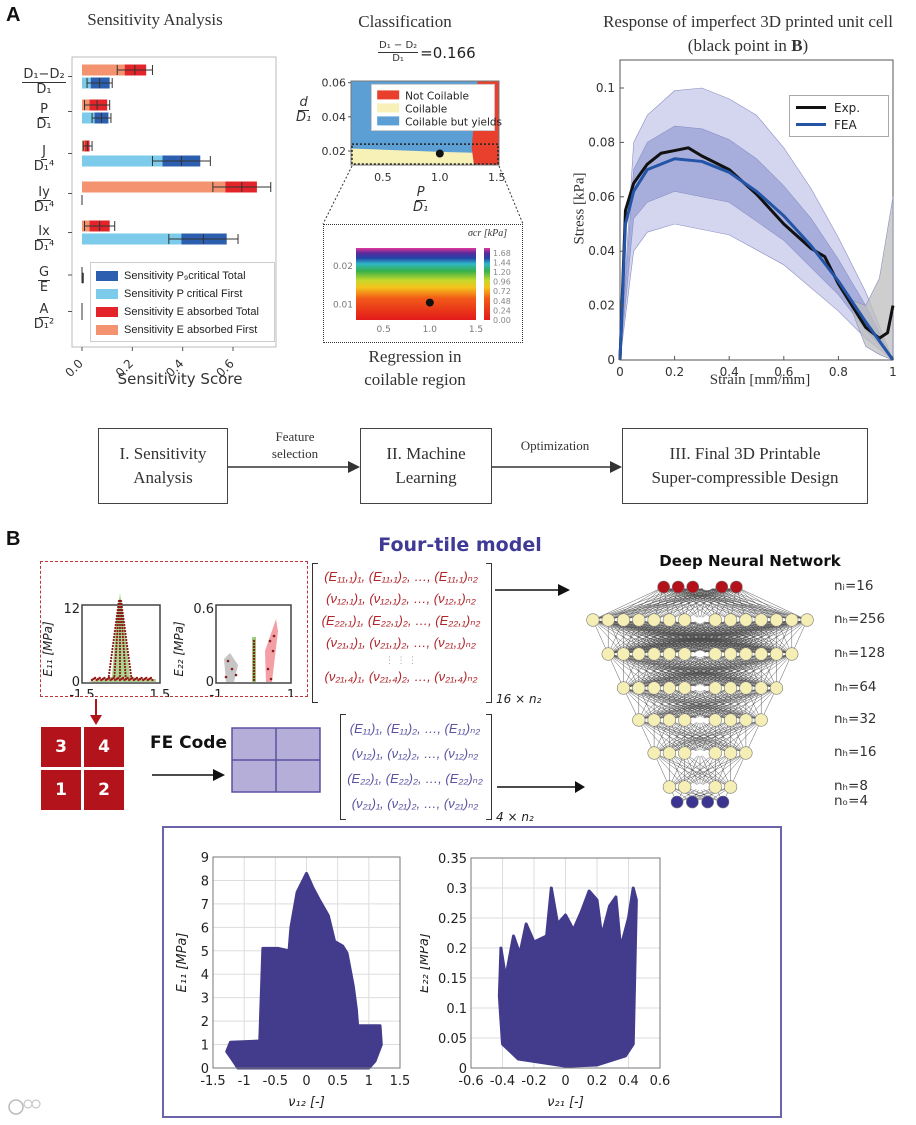 The width and height of the screenshot is (916, 1125). I want to click on x-tick-label: 1.0, so click(430, 330).